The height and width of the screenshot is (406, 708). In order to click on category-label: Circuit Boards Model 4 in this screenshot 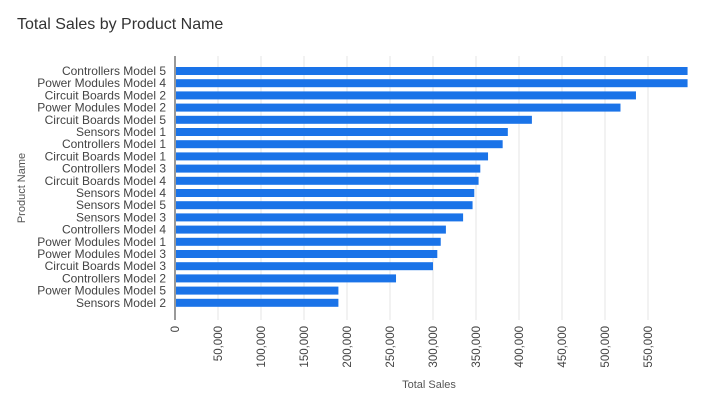, I will do `click(106, 181)`.